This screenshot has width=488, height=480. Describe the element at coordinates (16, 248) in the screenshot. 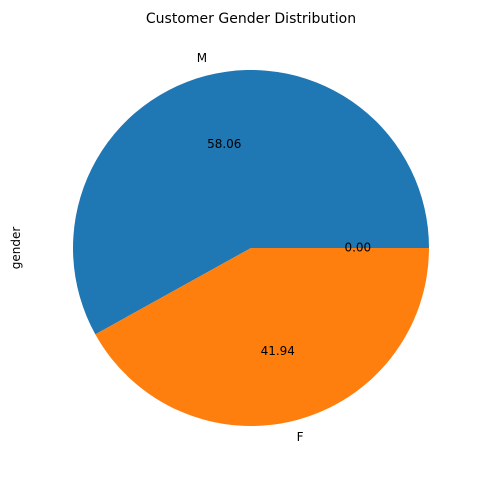

I see `y-axis-label: gender` at that location.